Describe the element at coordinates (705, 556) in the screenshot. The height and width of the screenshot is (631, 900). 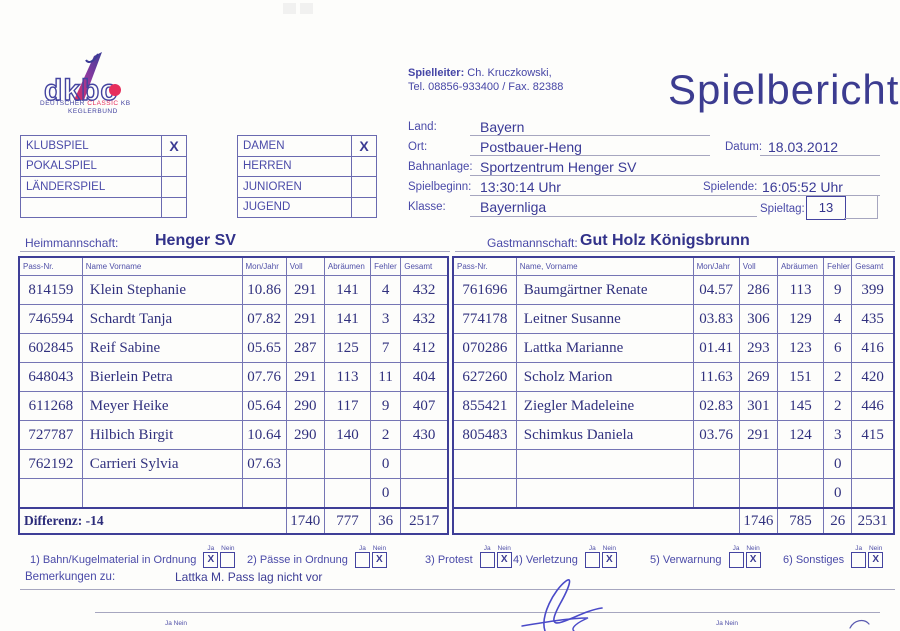
I see `checklist-item-verwarnung: 5) Verwarnung Ja Nein X` at that location.